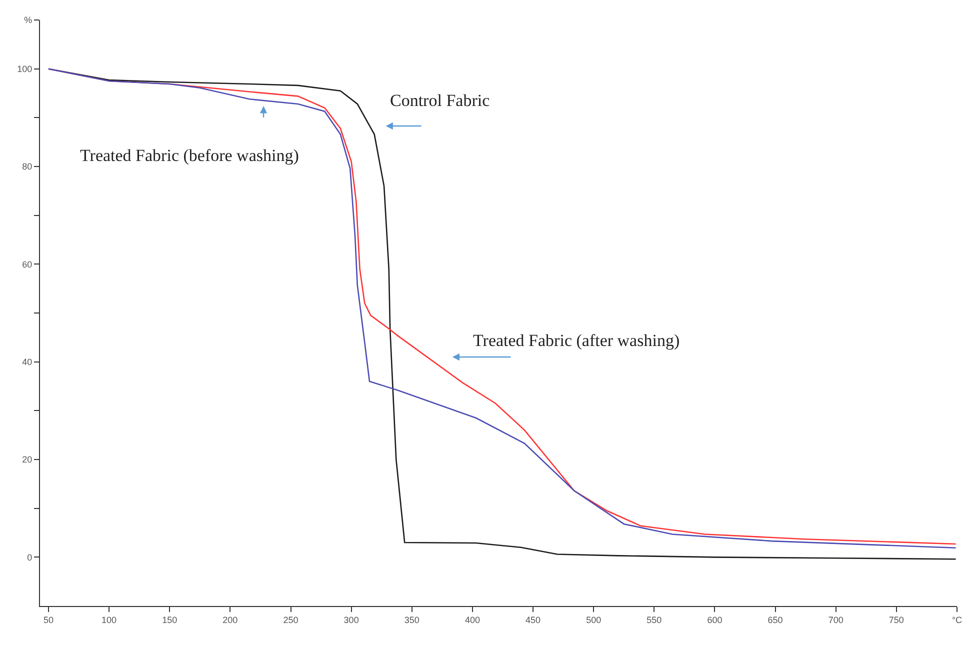 Image resolution: width=971 pixels, height=651 pixels. Describe the element at coordinates (351, 619) in the screenshot. I see `x-tick-label: 300` at that location.